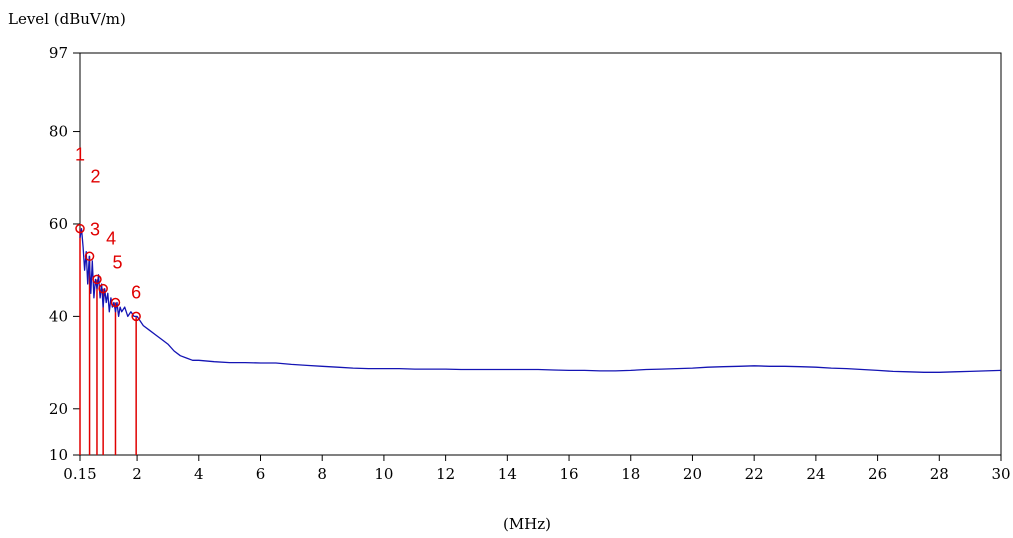 This screenshot has width=1013, height=538. I want to click on y-tick-label: 60, so click(58, 224).